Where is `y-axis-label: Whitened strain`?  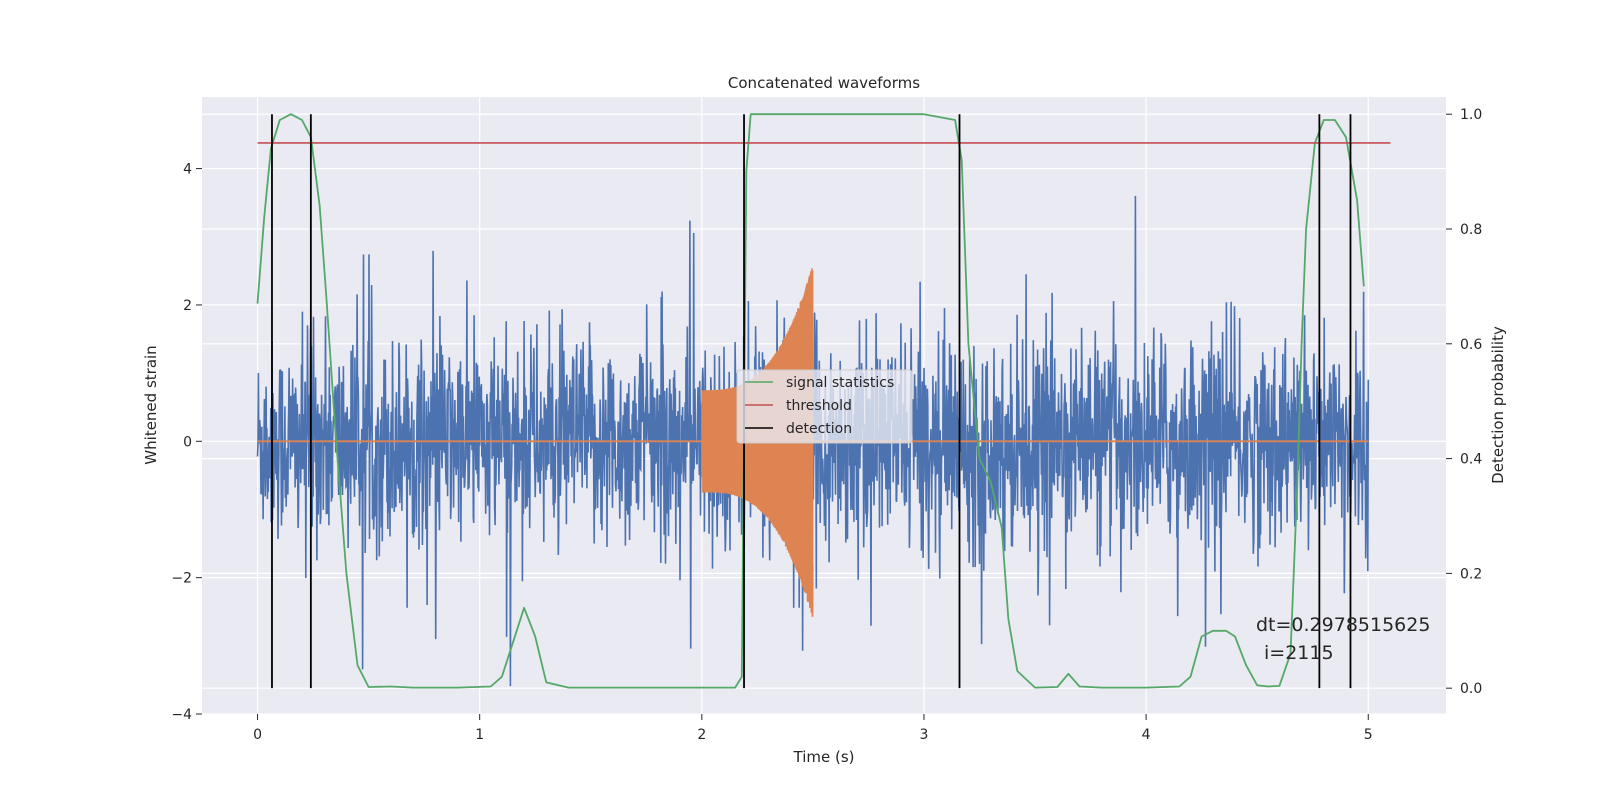 y-axis-label: Whitened strain is located at coordinates (151, 404).